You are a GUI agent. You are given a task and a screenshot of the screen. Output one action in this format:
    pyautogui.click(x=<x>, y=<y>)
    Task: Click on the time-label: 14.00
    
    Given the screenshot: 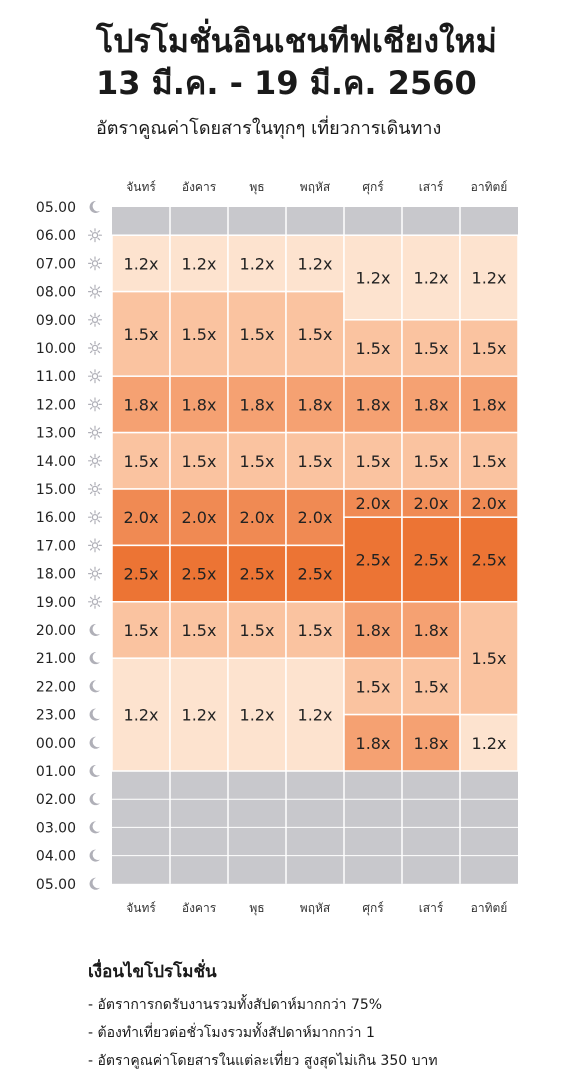 What is the action you would take?
    pyautogui.click(x=56, y=462)
    